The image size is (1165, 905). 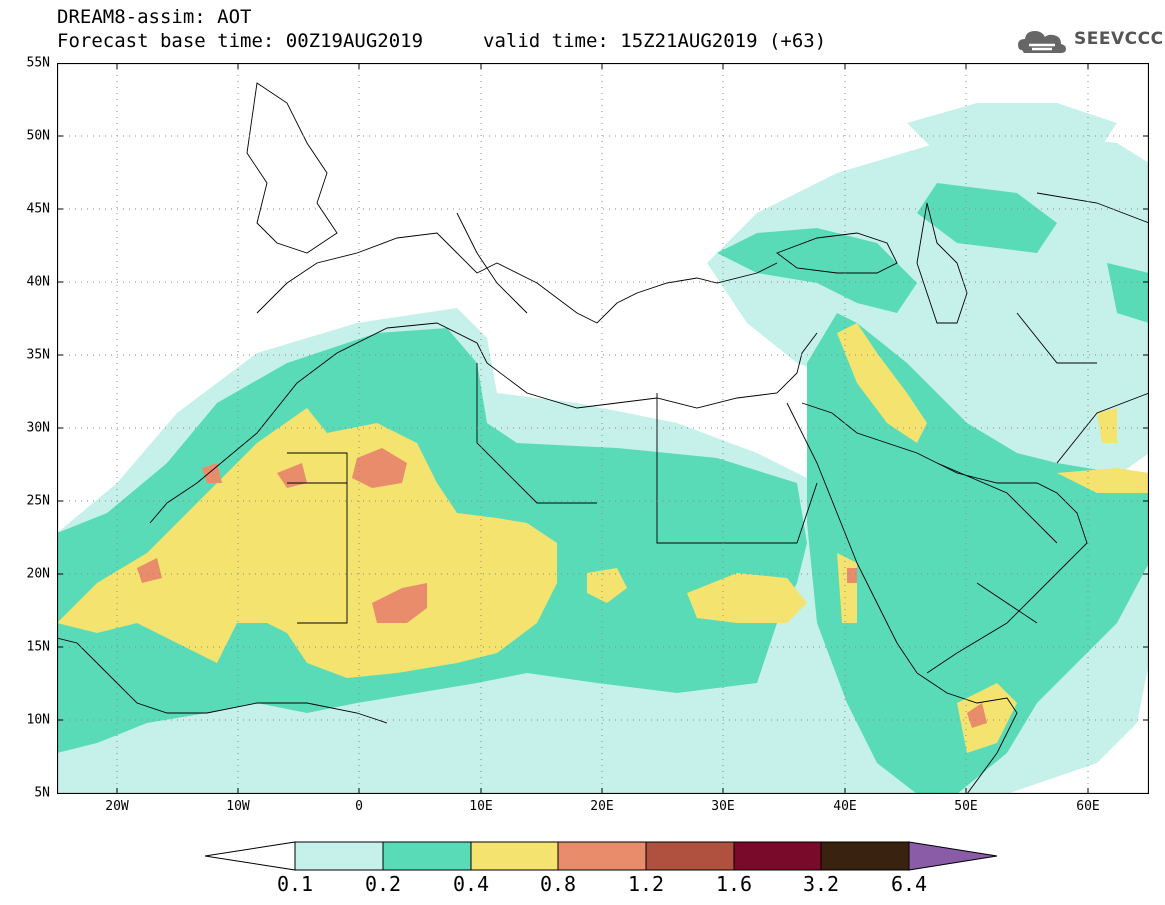 What do you see at coordinates (383, 884) in the screenshot?
I see `colorbar-label: 0.2` at bounding box center [383, 884].